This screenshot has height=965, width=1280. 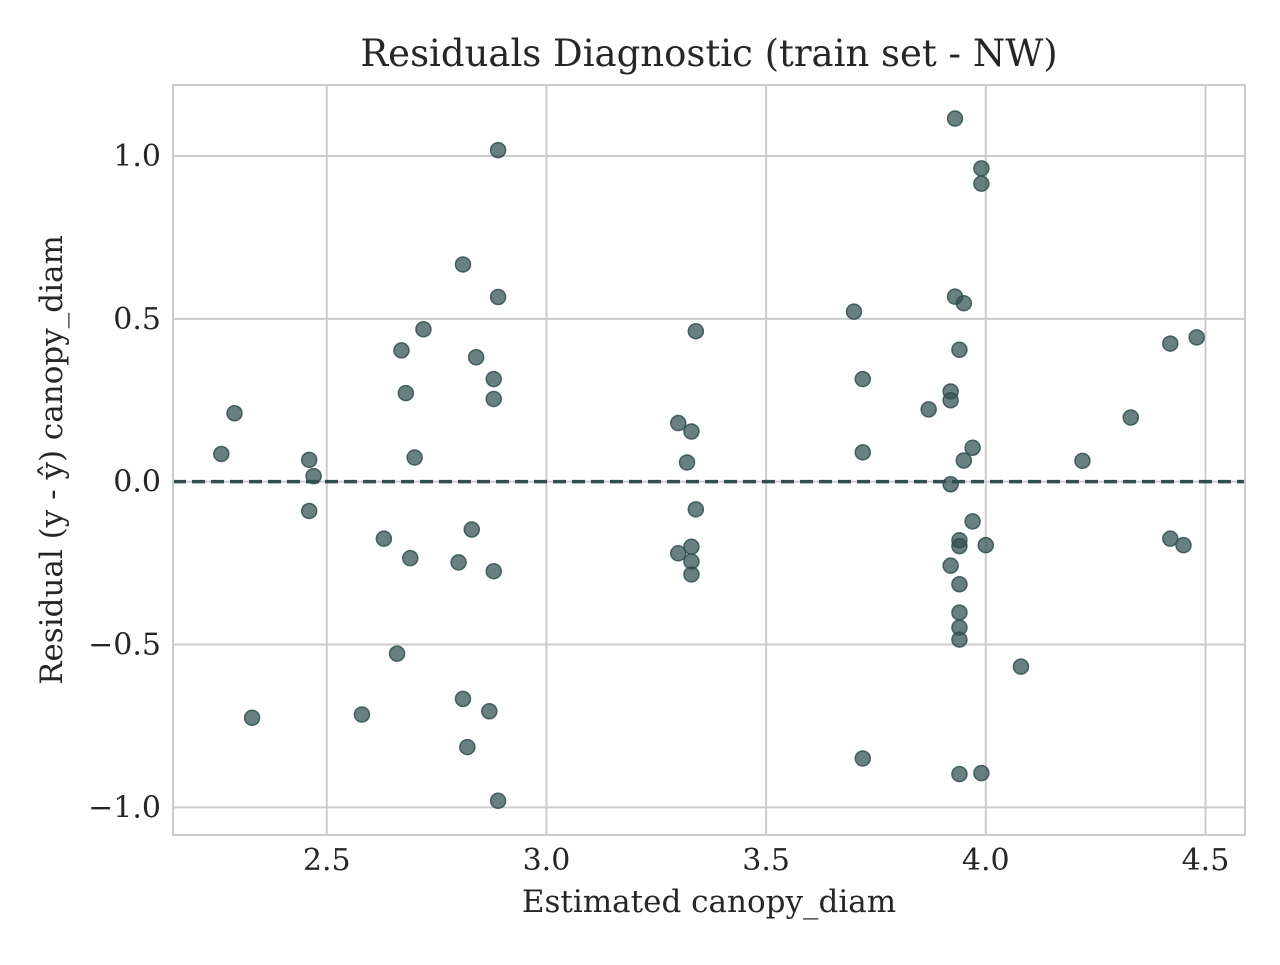 I want to click on x-axis-label: Estimated canopy_diam, so click(x=709, y=902).